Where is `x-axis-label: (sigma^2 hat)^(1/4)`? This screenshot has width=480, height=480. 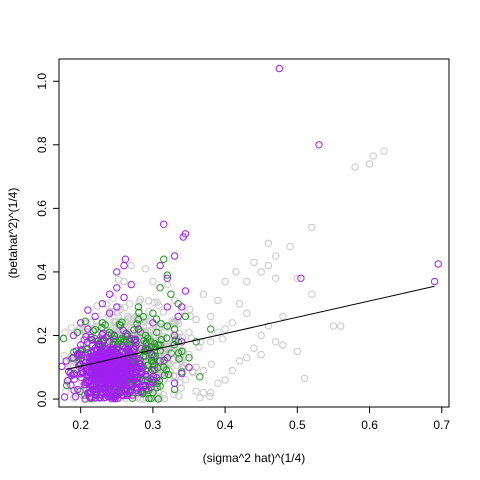
x-axis-label: (sigma^2 hat)^(1/4) is located at coordinates (254, 458).